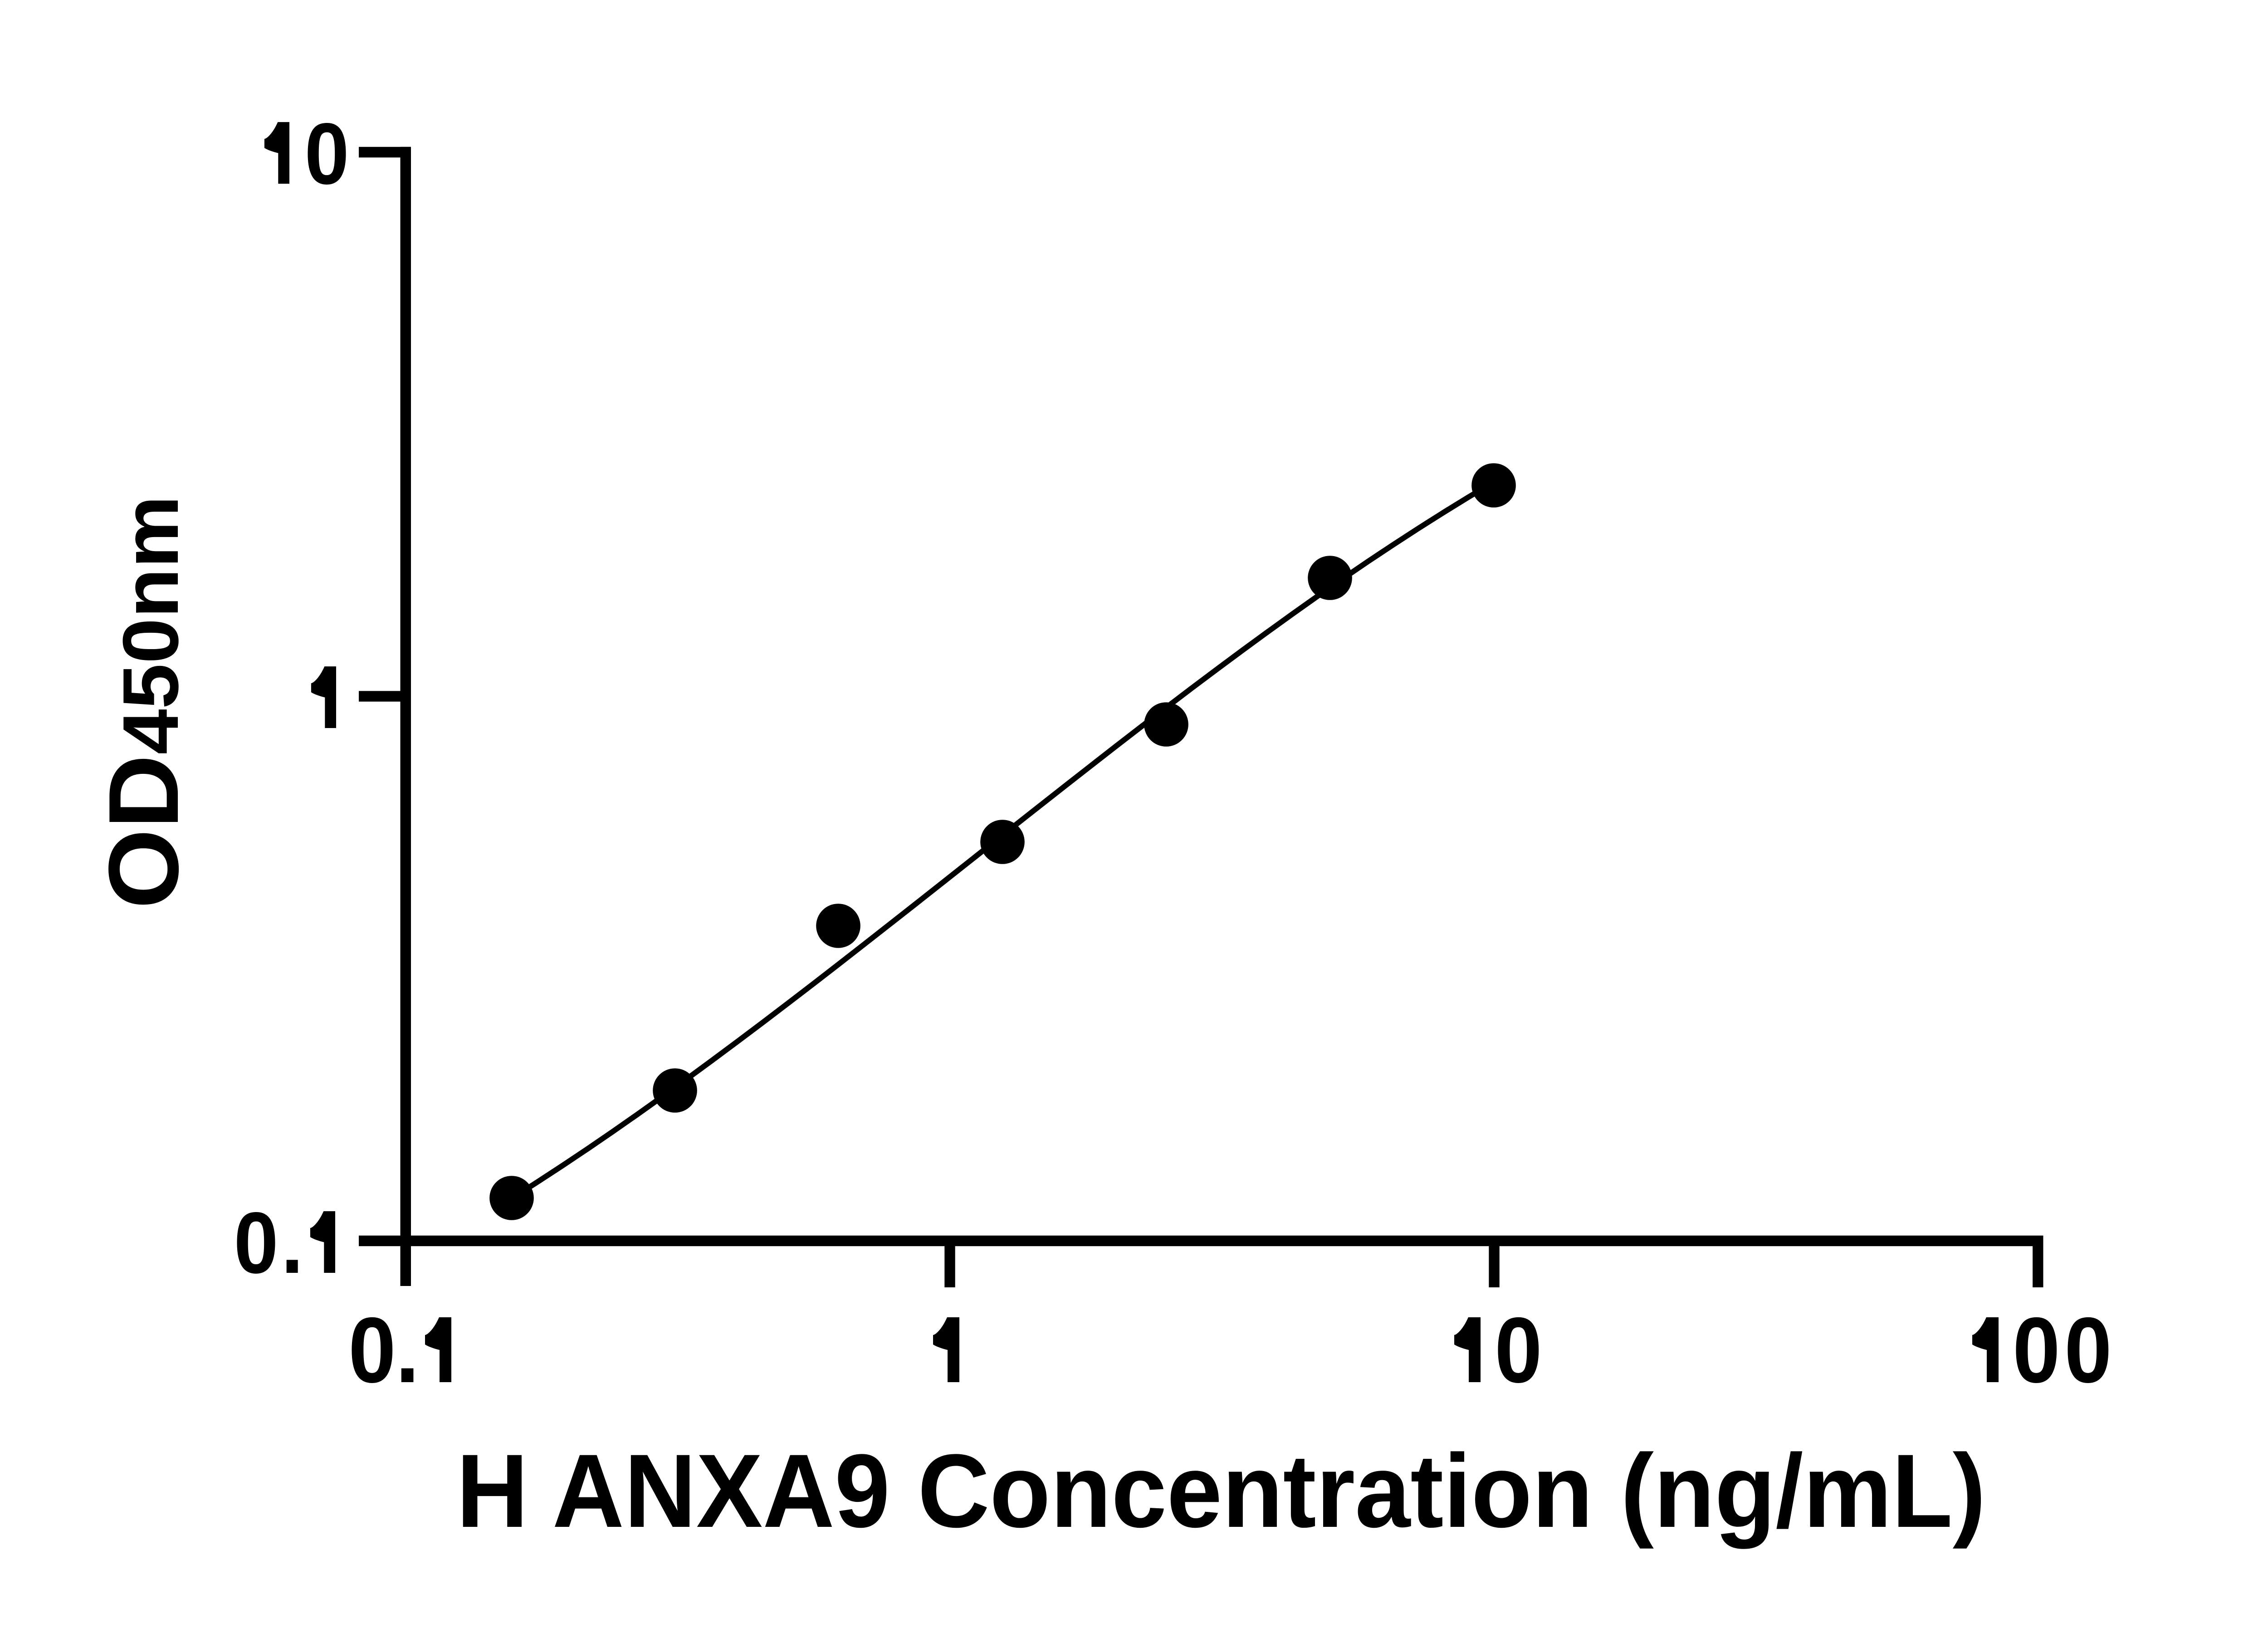 Image resolution: width=2268 pixels, height=1633 pixels. What do you see at coordinates (144, 702) in the screenshot?
I see `svg-text: OD450nm` at bounding box center [144, 702].